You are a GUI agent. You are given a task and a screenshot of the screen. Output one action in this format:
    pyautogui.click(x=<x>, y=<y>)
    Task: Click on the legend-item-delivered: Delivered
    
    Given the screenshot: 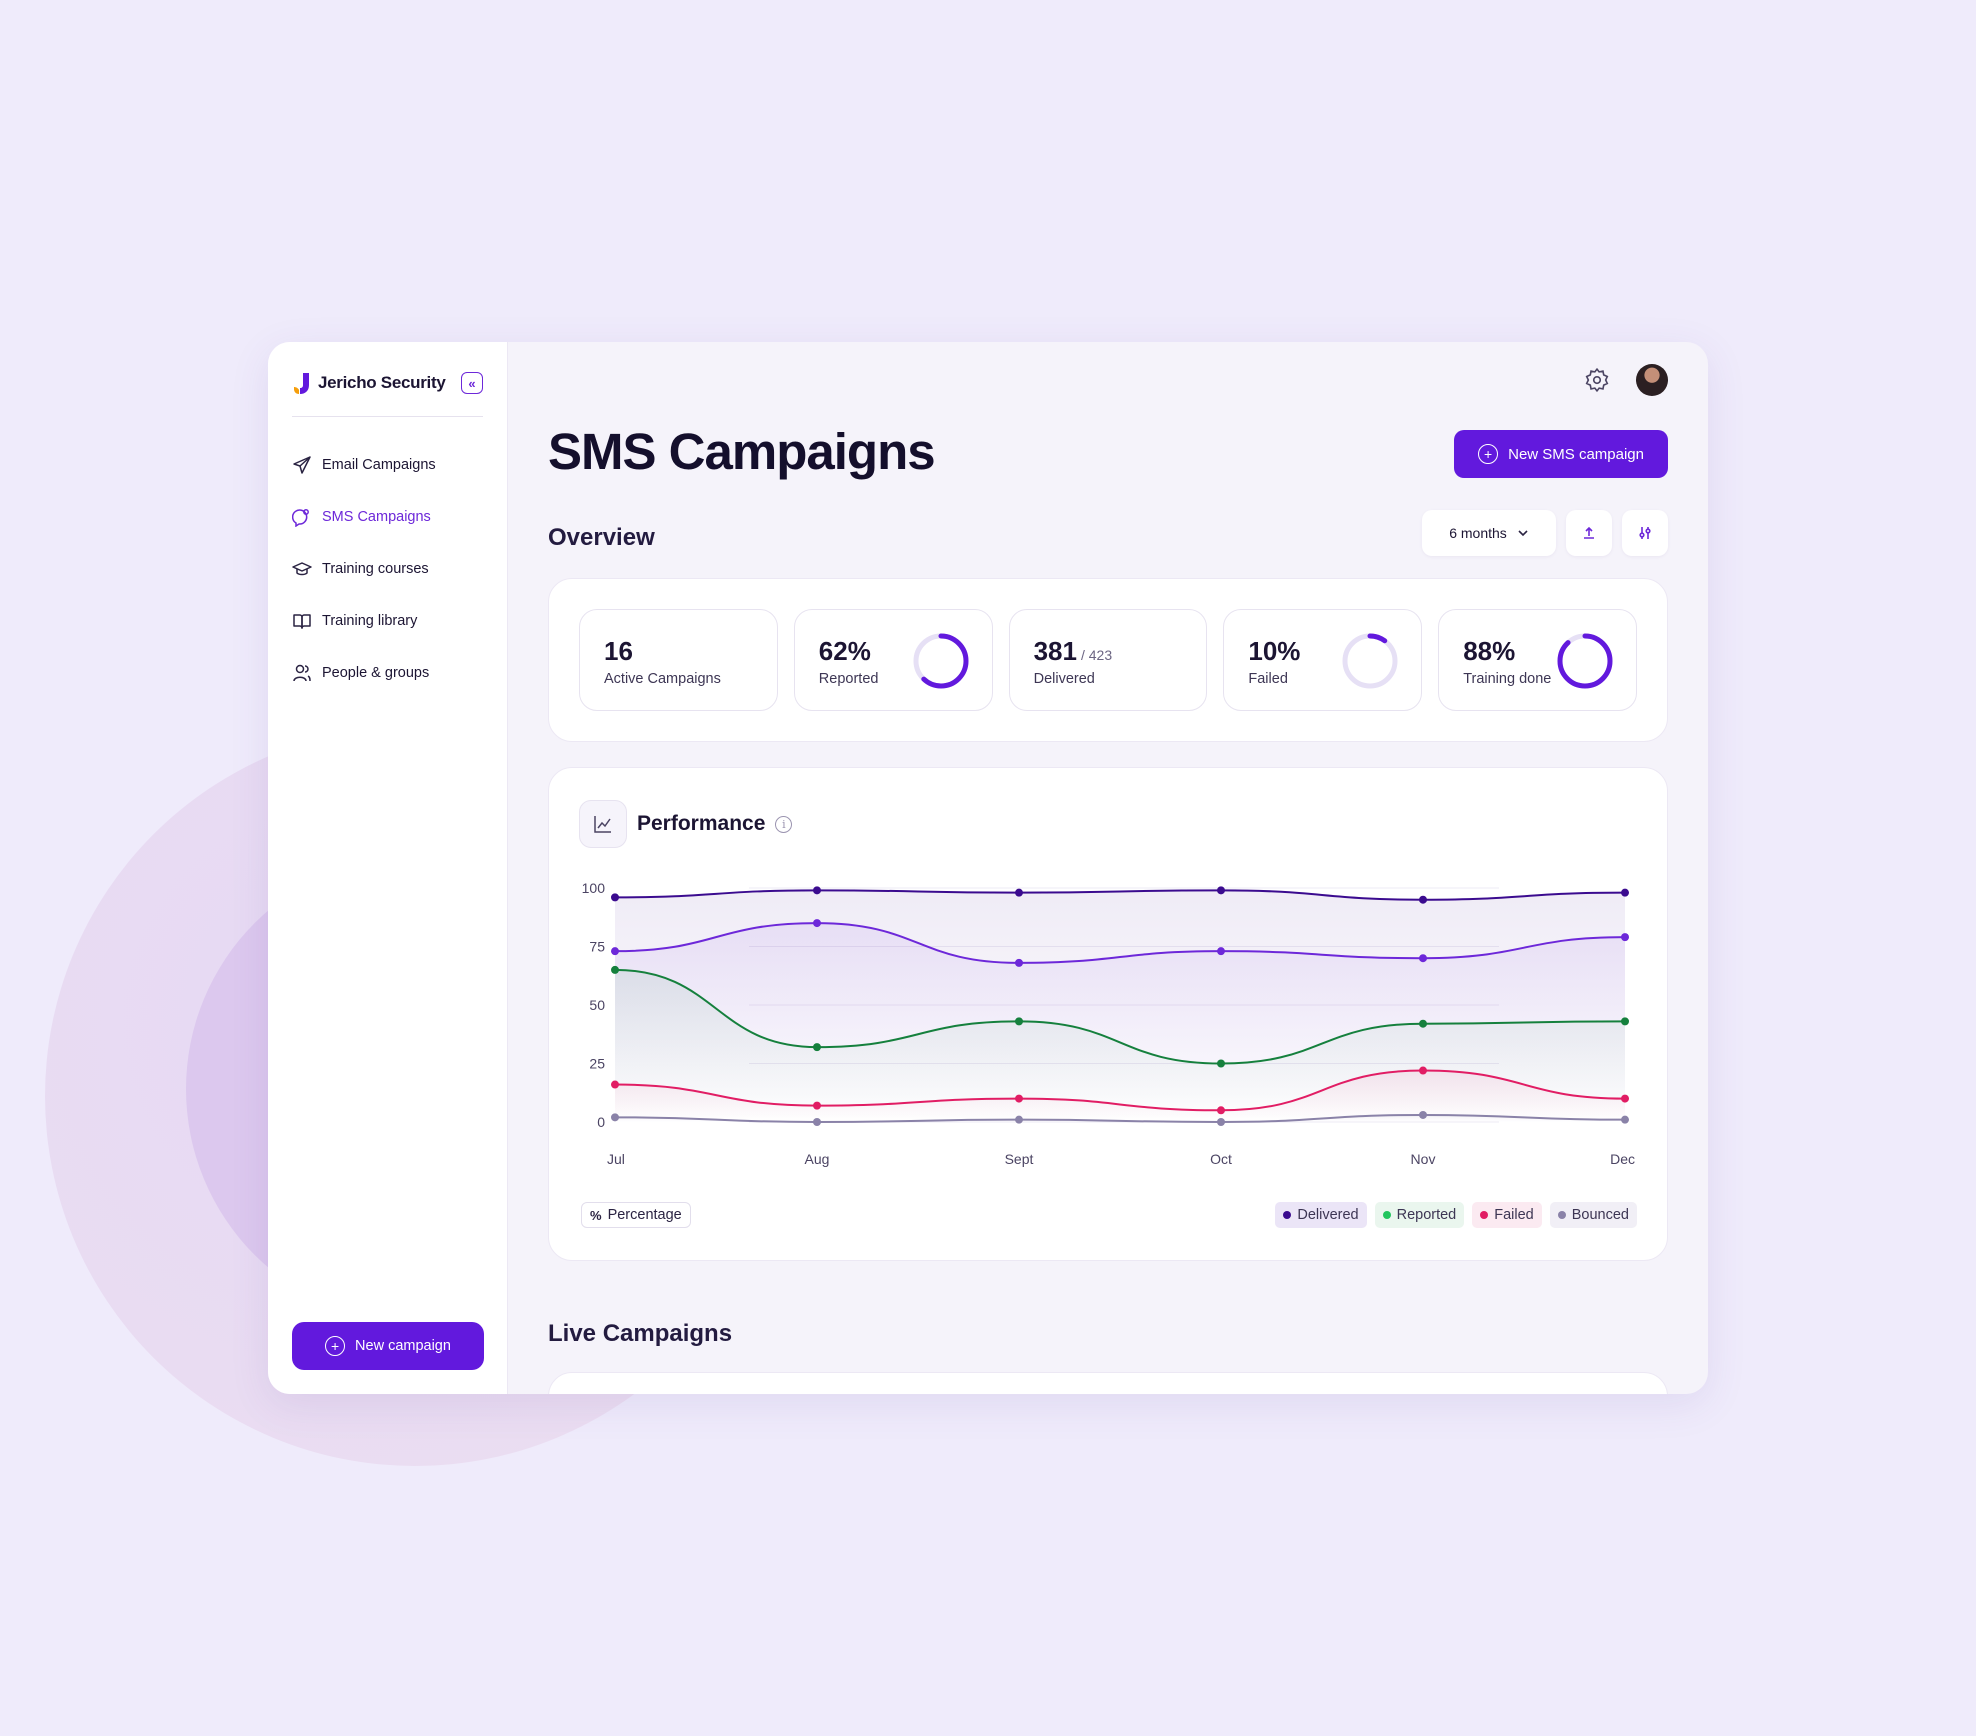 What is the action you would take?
    pyautogui.click(x=1321, y=1215)
    